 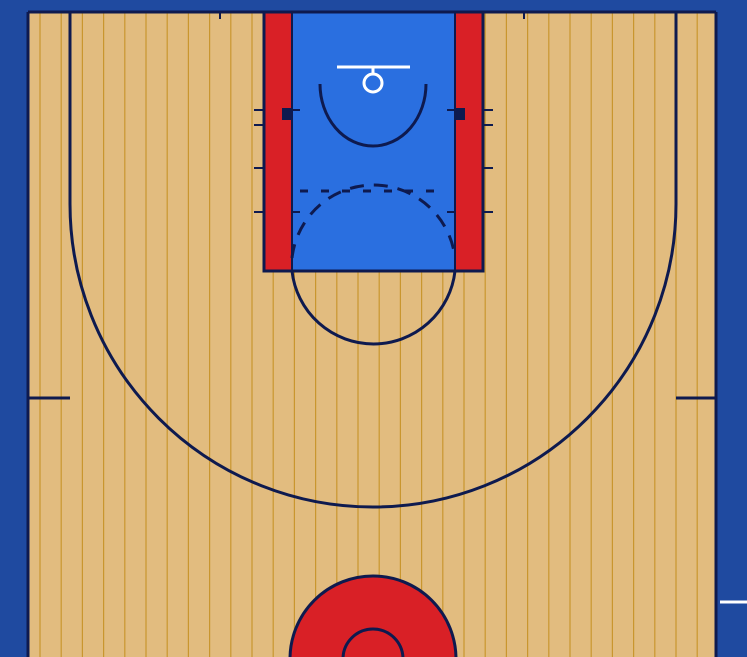 What do you see at coordinates (373, 83) in the screenshot?
I see `hoop-icon` at bounding box center [373, 83].